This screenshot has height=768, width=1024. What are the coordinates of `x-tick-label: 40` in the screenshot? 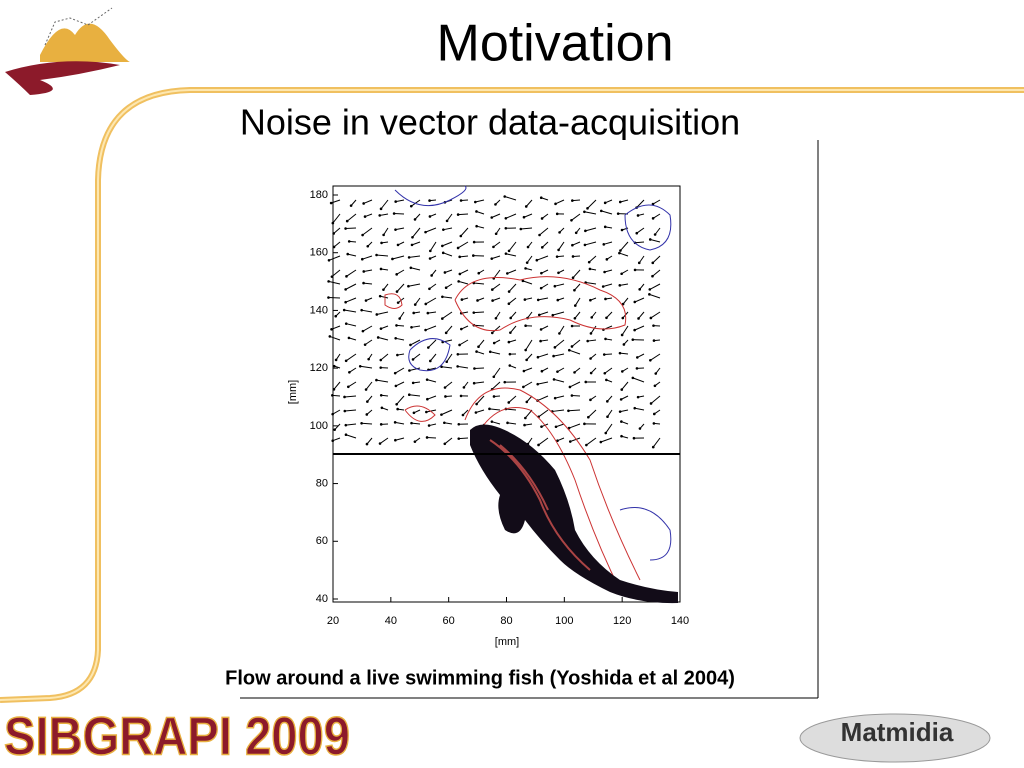 It's located at (391, 621).